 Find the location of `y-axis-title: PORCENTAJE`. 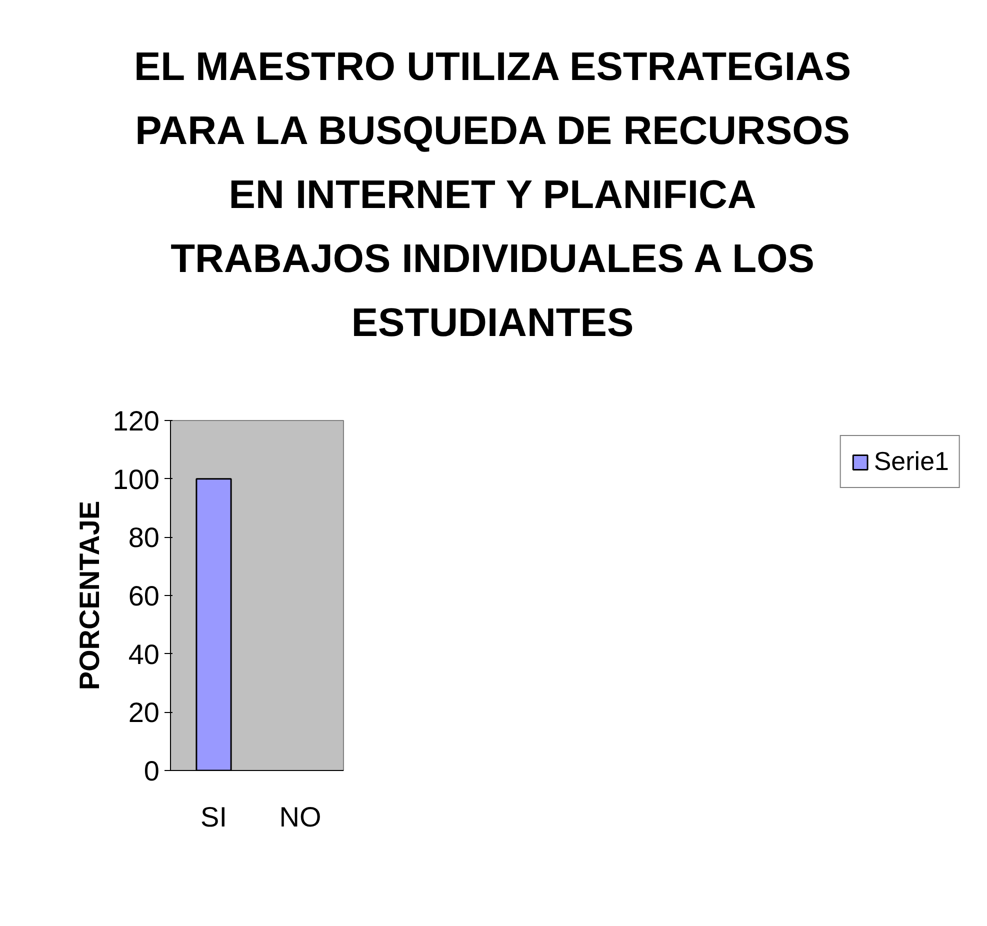

y-axis-title: PORCENTAJE is located at coordinates (89, 595).